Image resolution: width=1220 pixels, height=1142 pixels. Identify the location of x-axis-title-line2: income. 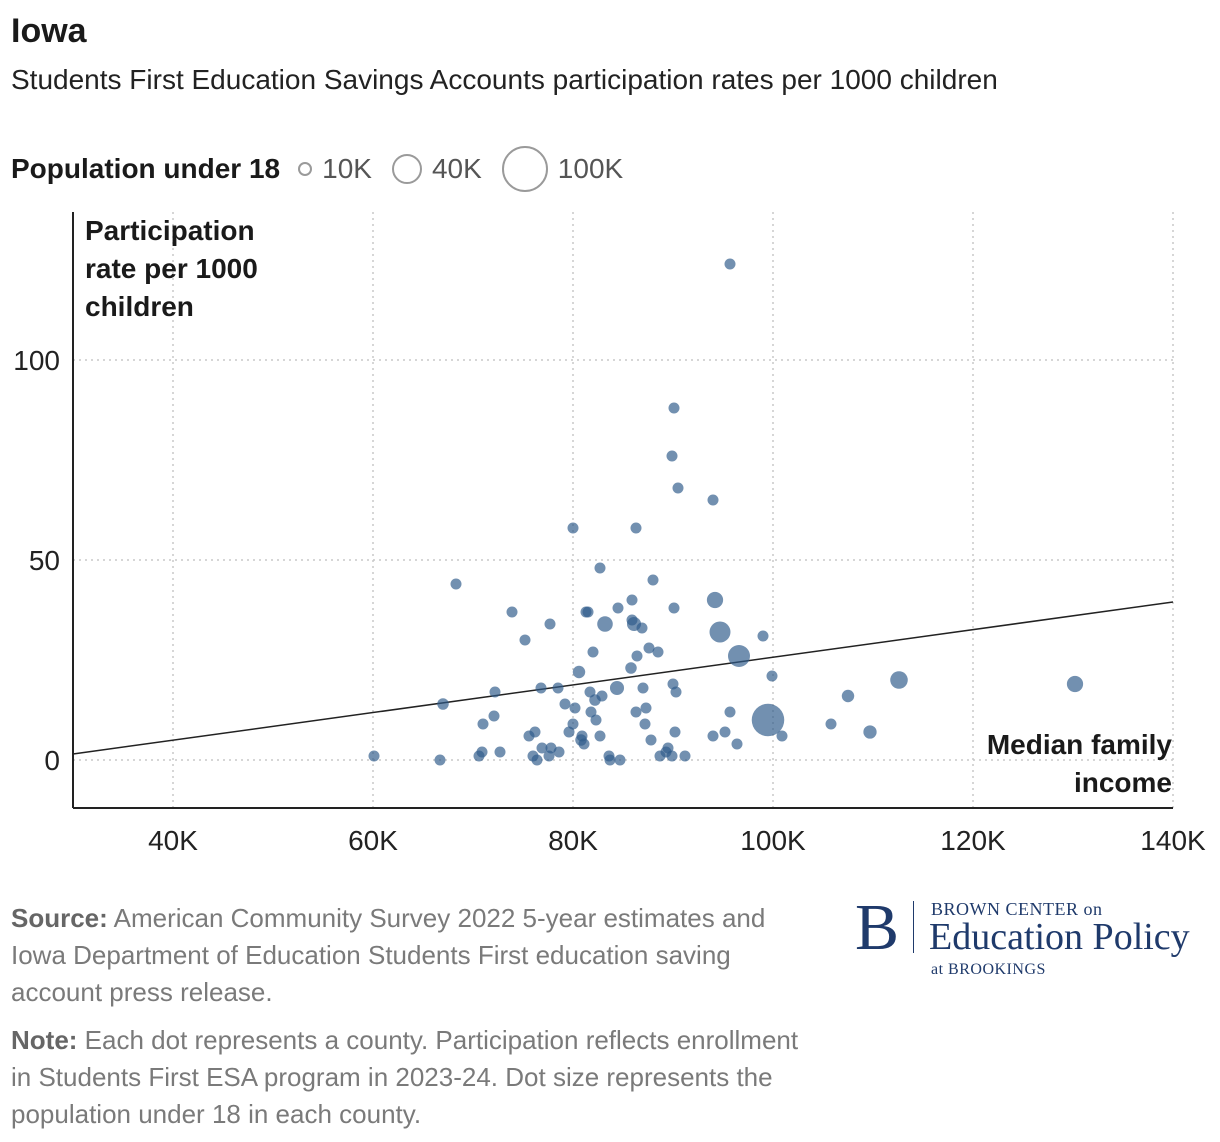
(1123, 782).